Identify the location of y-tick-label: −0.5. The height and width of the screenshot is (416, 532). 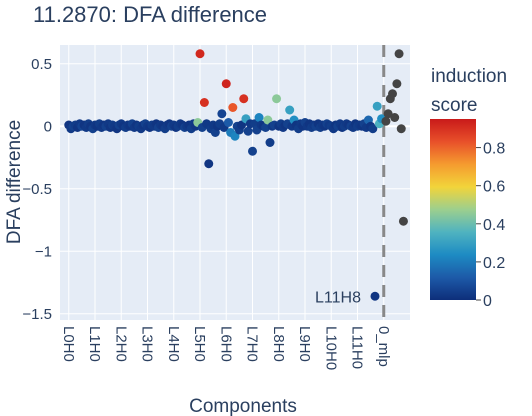
(37, 189).